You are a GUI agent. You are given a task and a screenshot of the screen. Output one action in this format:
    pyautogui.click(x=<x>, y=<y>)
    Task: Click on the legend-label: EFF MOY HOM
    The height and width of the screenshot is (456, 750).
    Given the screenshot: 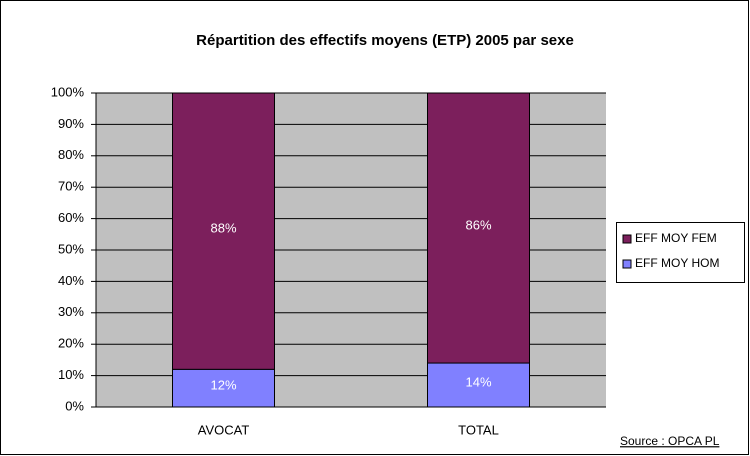 What is the action you would take?
    pyautogui.click(x=677, y=263)
    